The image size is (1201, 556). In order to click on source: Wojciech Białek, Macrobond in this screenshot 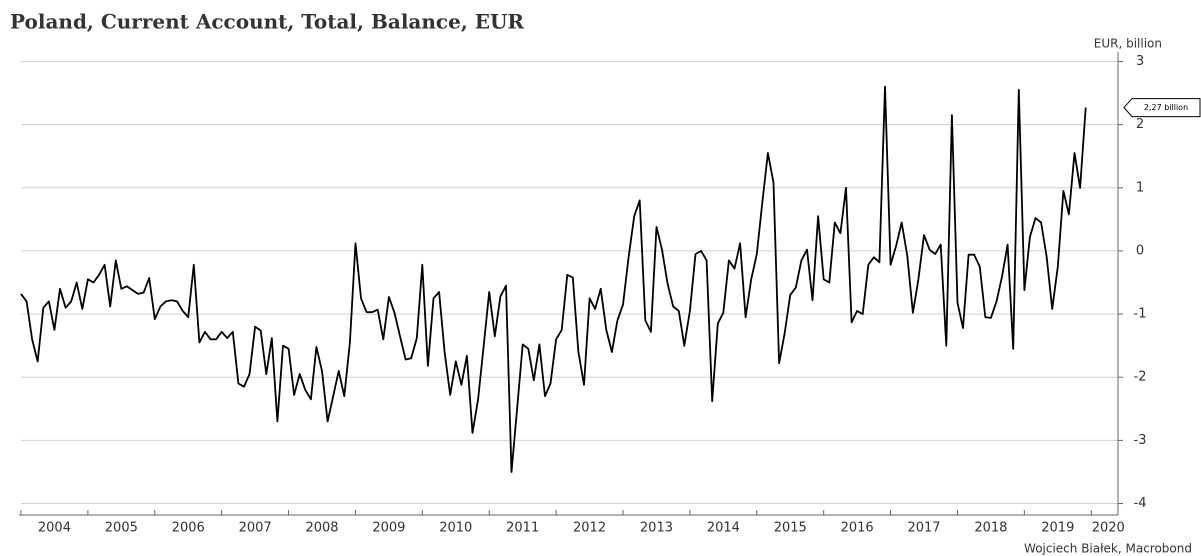, I will do `click(1108, 549)`.